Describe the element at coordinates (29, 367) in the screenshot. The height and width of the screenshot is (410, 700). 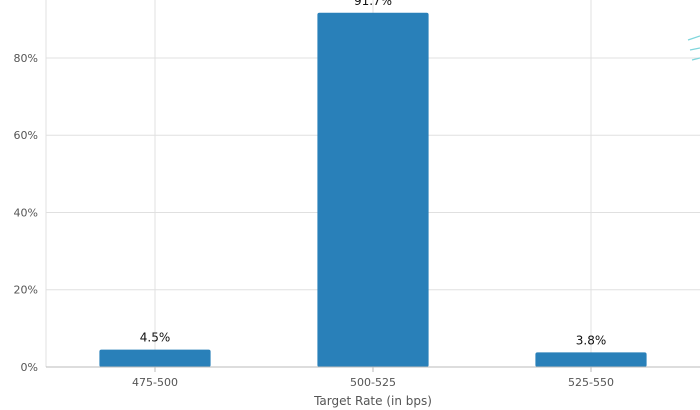
I see `y-tick-label: 0%` at that location.